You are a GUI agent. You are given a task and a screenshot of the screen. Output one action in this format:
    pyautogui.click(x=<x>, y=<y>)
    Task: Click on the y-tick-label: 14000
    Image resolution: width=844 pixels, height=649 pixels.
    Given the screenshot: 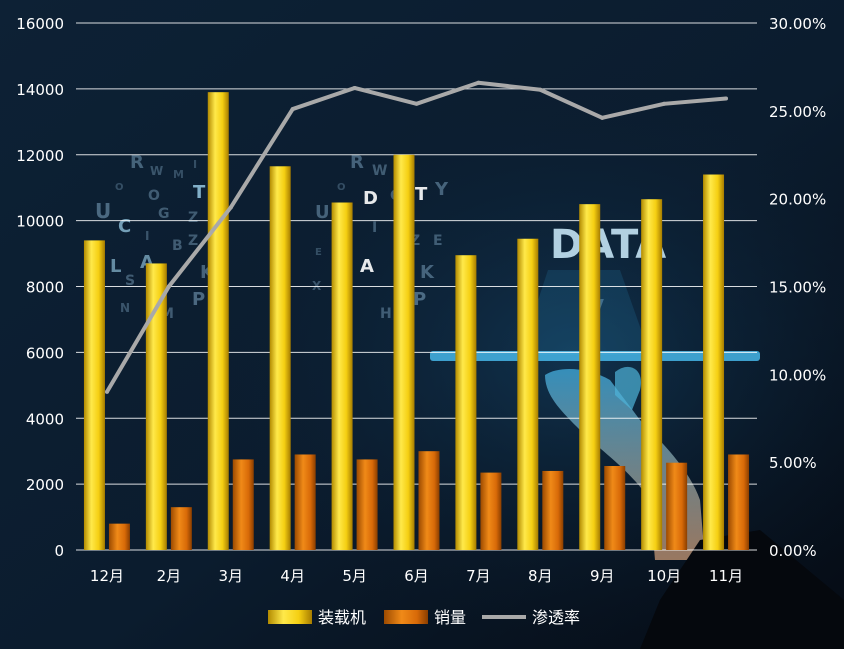 What is the action you would take?
    pyautogui.click(x=40, y=90)
    